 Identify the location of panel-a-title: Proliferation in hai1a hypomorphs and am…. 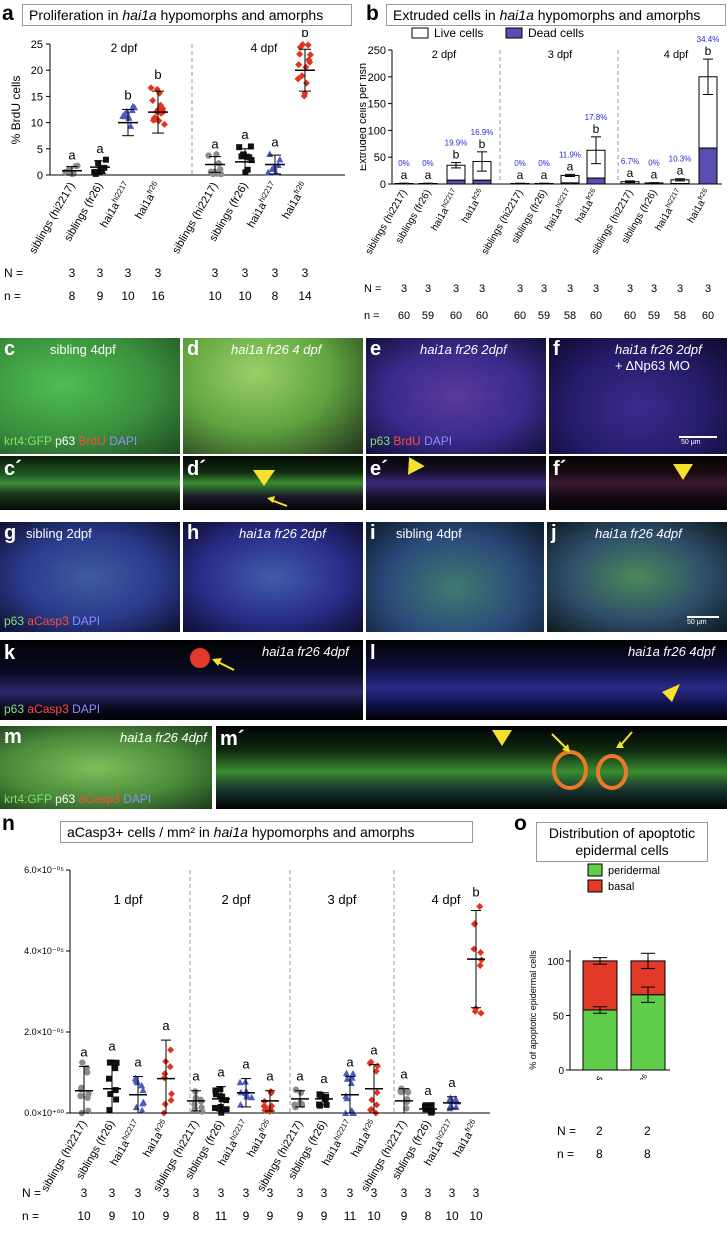
(187, 15).